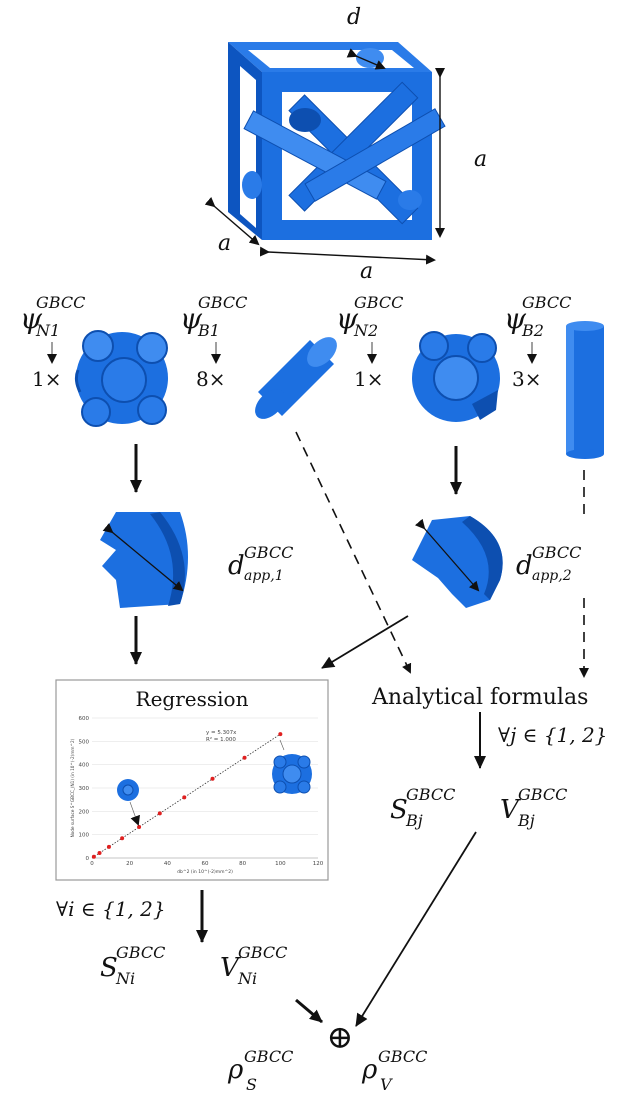  I want to click on count-b1: 8×, so click(210, 379).